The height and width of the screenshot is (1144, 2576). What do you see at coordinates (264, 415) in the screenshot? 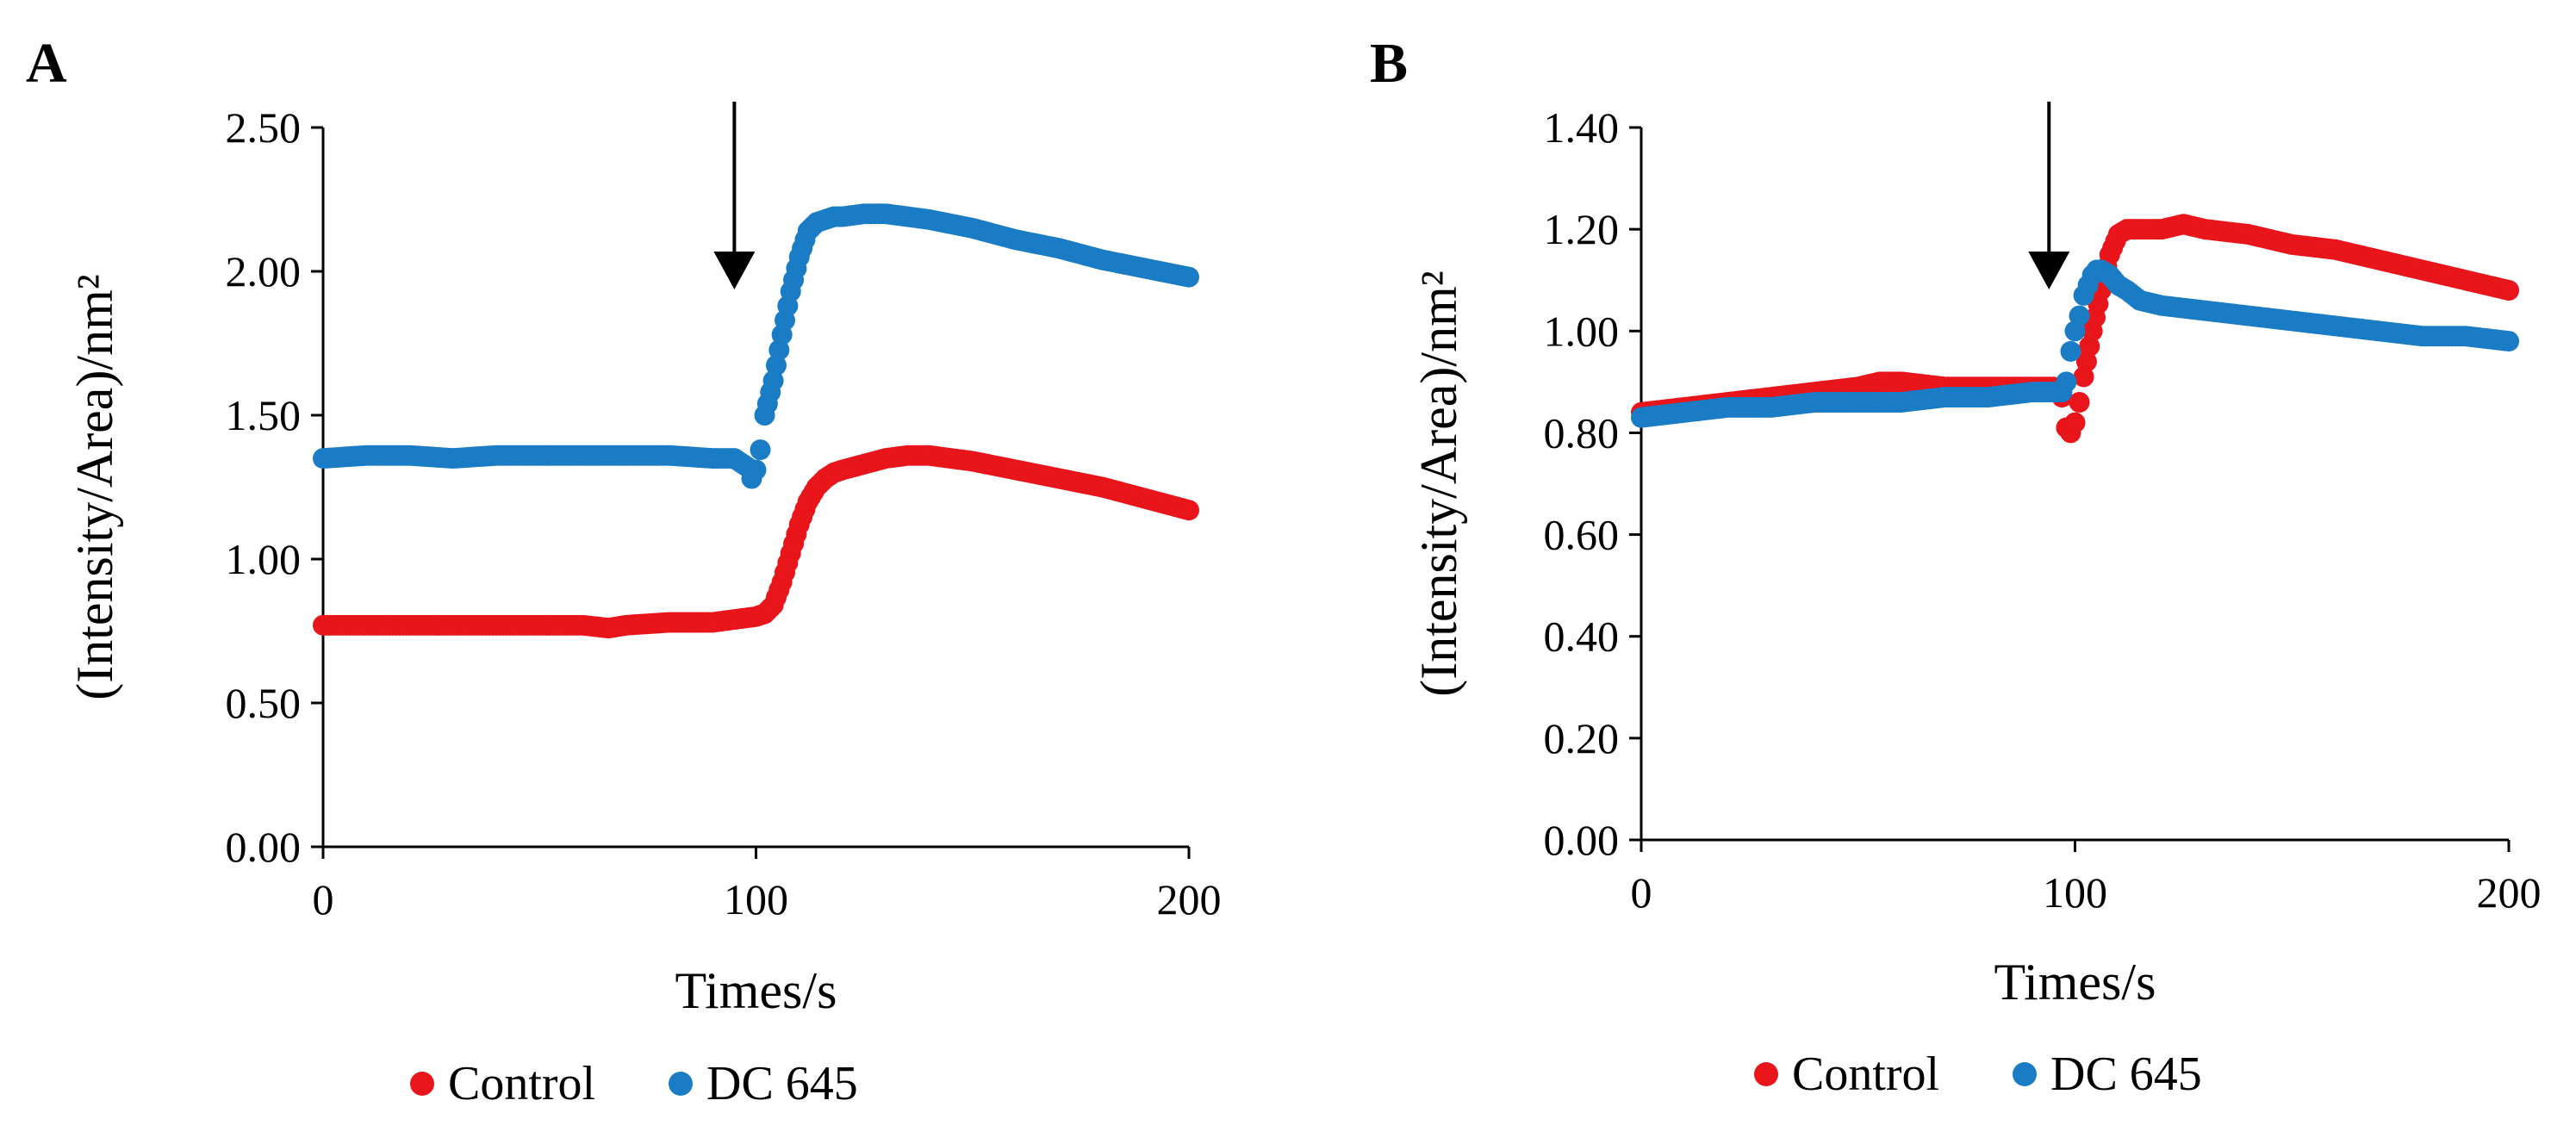
I see `y-tick-label: 1.50` at bounding box center [264, 415].